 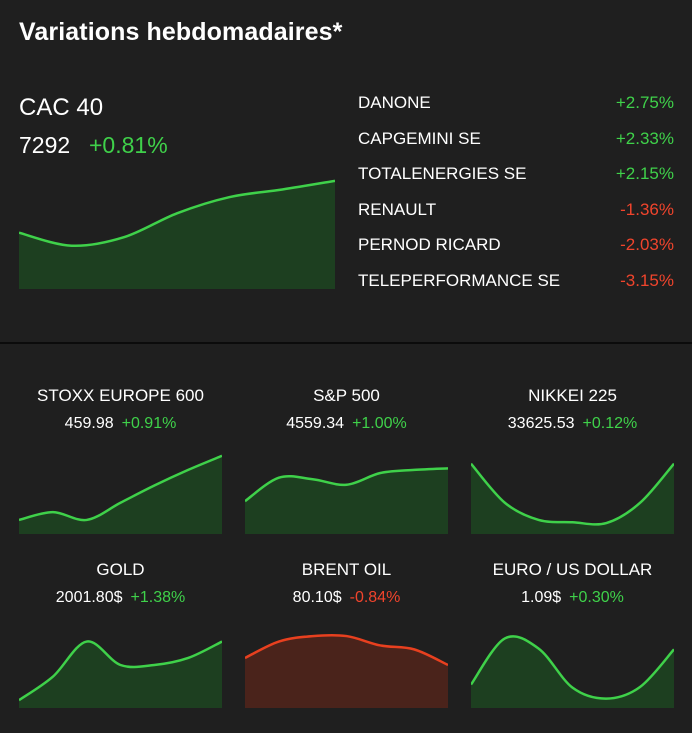 What do you see at coordinates (346, 395) in the screenshot?
I see `card-name: S&P 500` at bounding box center [346, 395].